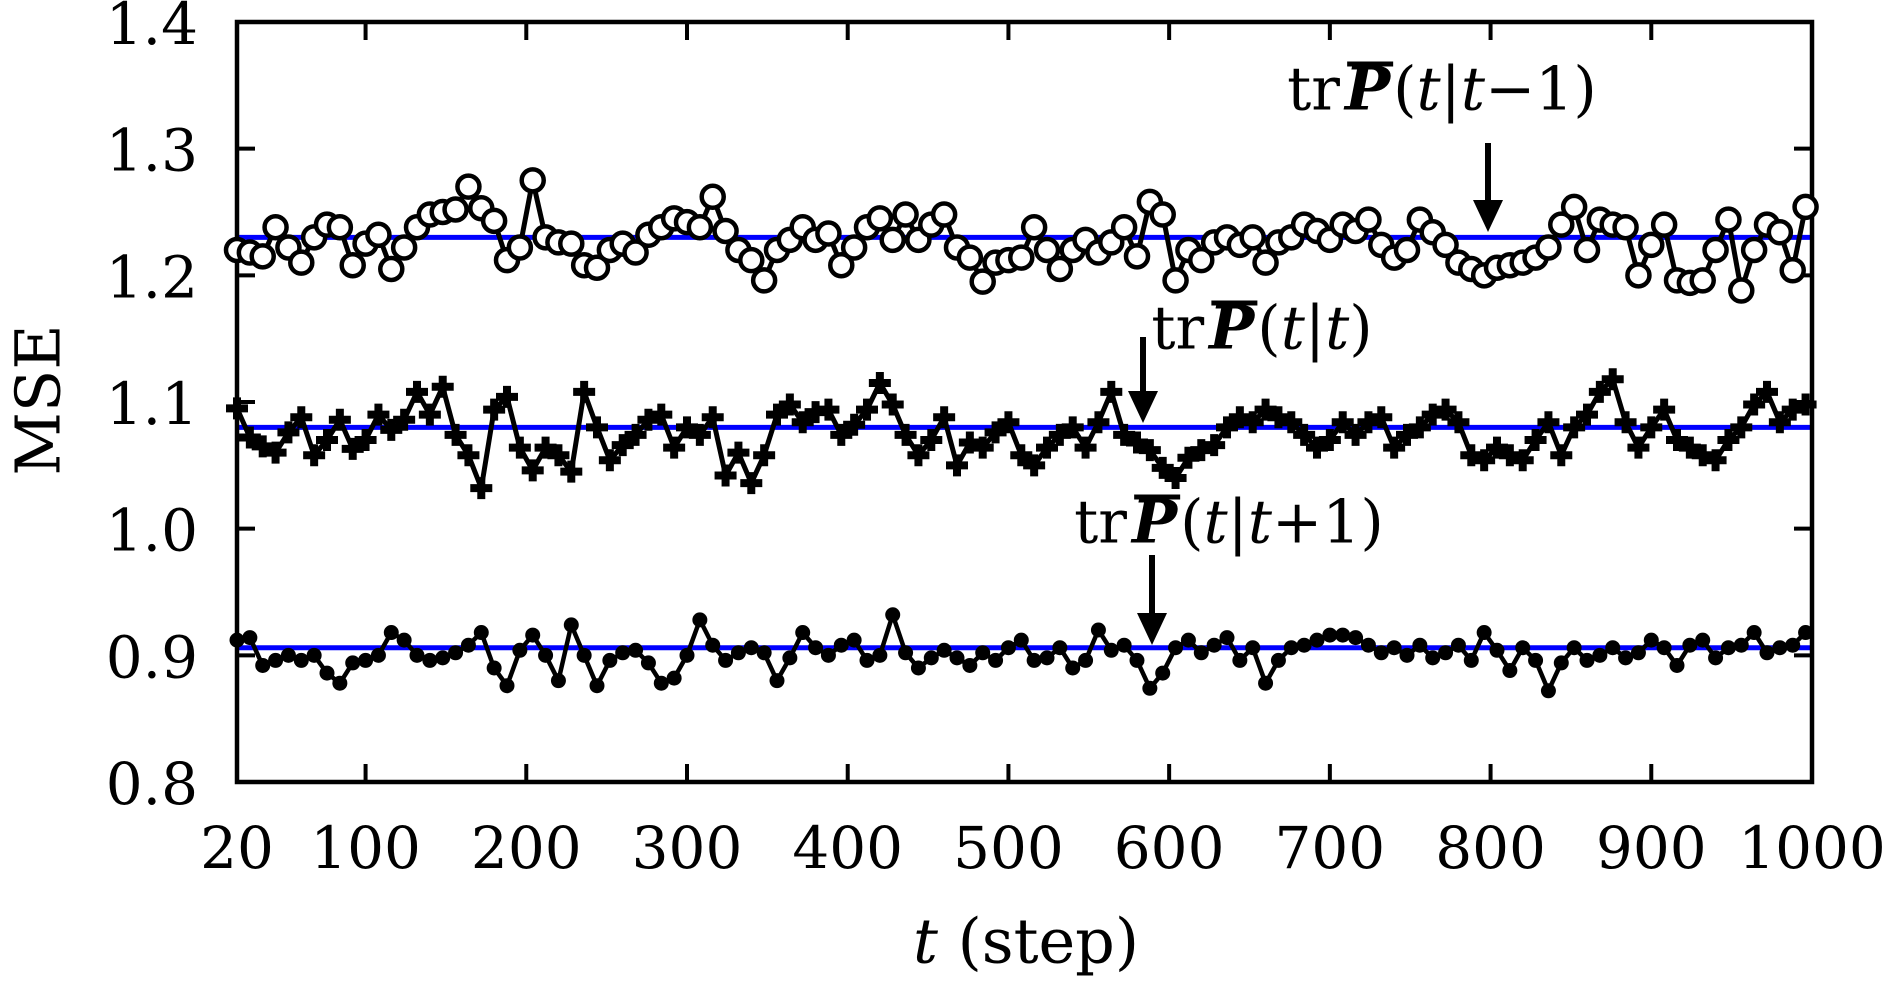 The height and width of the screenshot is (992, 1890). Describe the element at coordinates (1143, 407) in the screenshot. I see `annotation-arrow-head-filter-mse` at that location.